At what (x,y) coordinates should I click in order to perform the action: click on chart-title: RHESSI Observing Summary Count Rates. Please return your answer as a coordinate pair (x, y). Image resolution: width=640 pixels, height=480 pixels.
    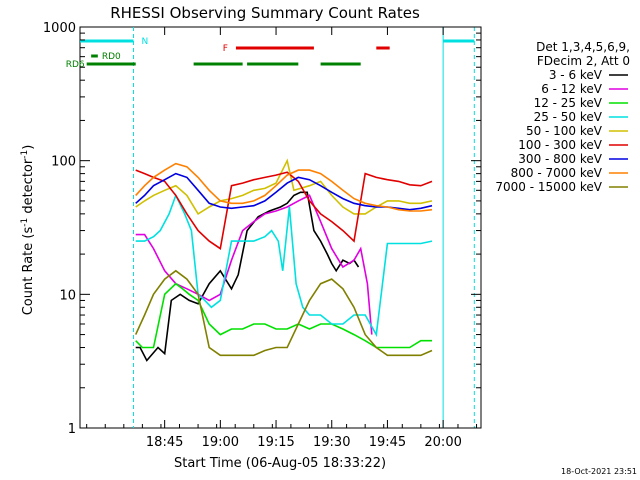
    Looking at the image, I should click on (265, 13).